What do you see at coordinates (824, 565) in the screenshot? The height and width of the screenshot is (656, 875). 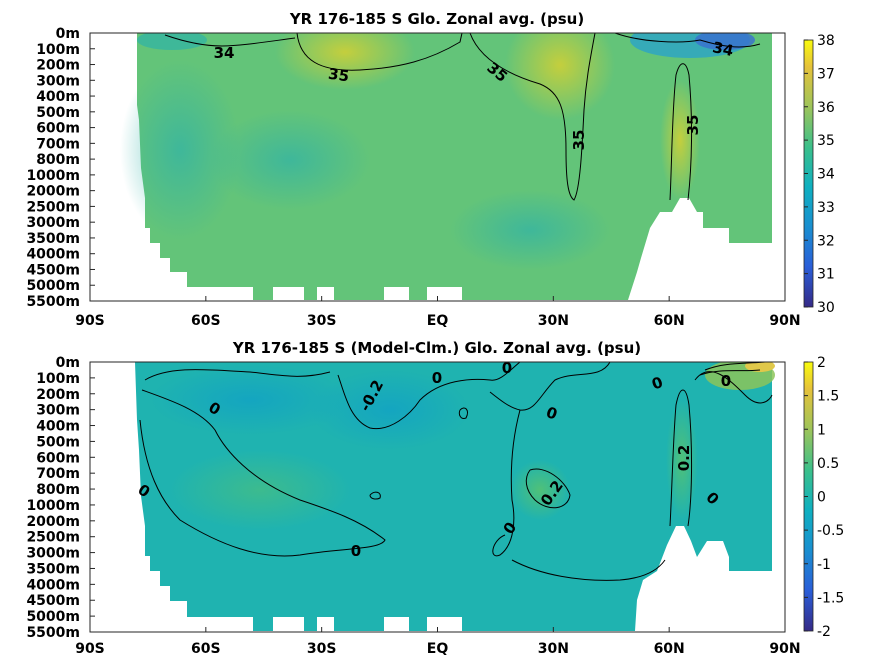 I see `colorbar-tick-label: -1` at bounding box center [824, 565].